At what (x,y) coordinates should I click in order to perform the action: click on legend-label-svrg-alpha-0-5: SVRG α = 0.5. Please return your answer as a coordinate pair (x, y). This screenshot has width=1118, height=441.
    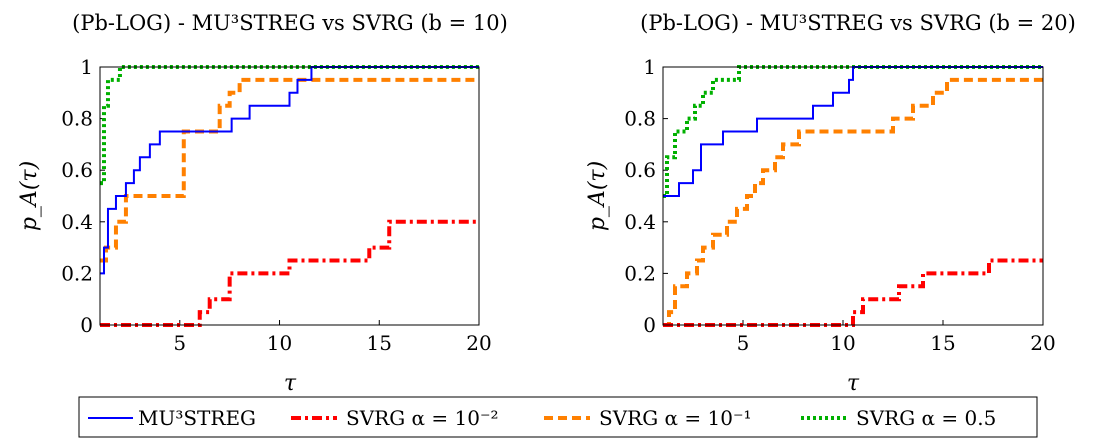
    Looking at the image, I should click on (926, 418).